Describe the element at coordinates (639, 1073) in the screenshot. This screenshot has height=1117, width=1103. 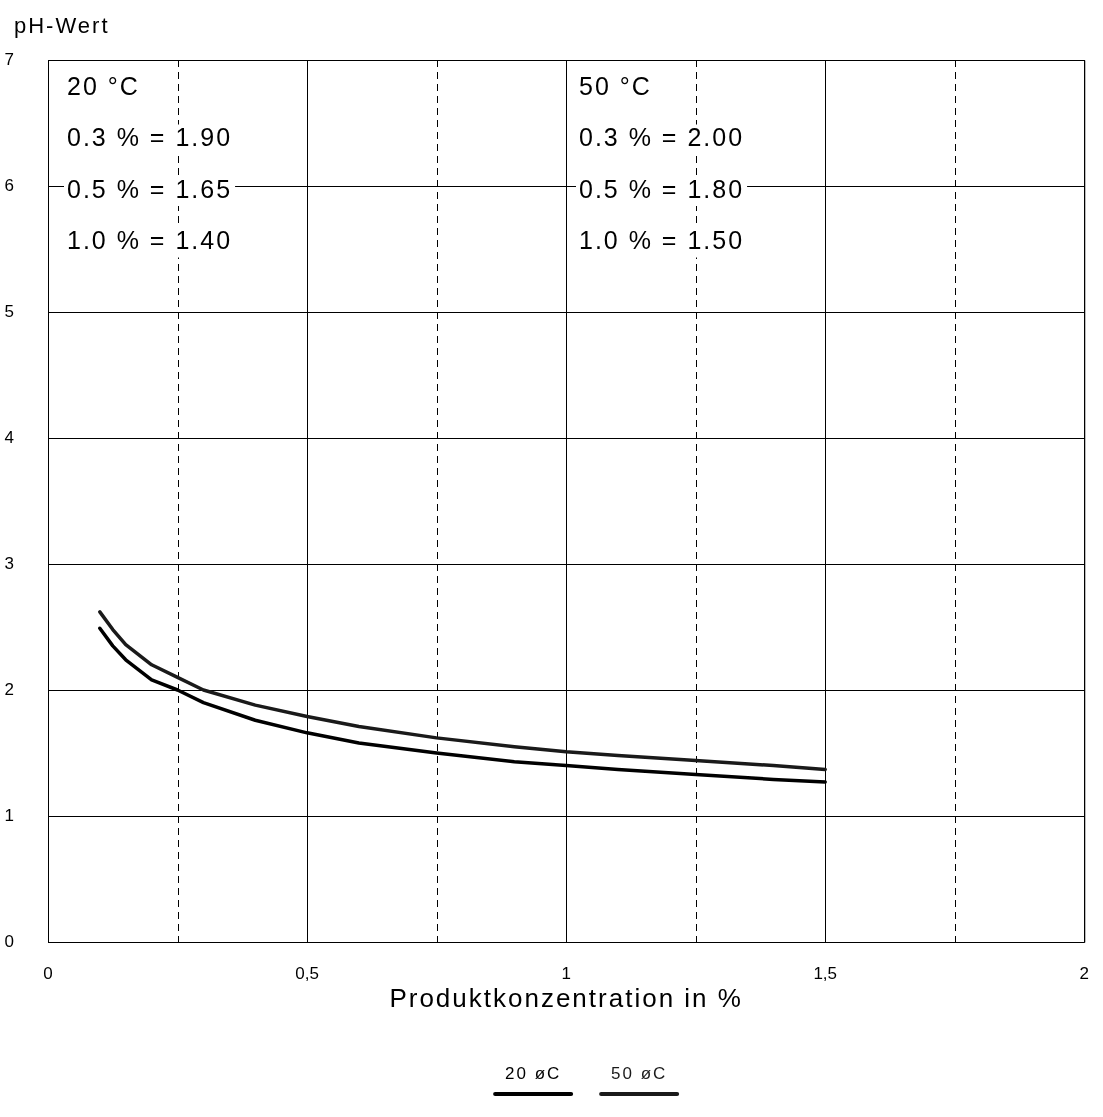
I see `text: 50 øC` at that location.